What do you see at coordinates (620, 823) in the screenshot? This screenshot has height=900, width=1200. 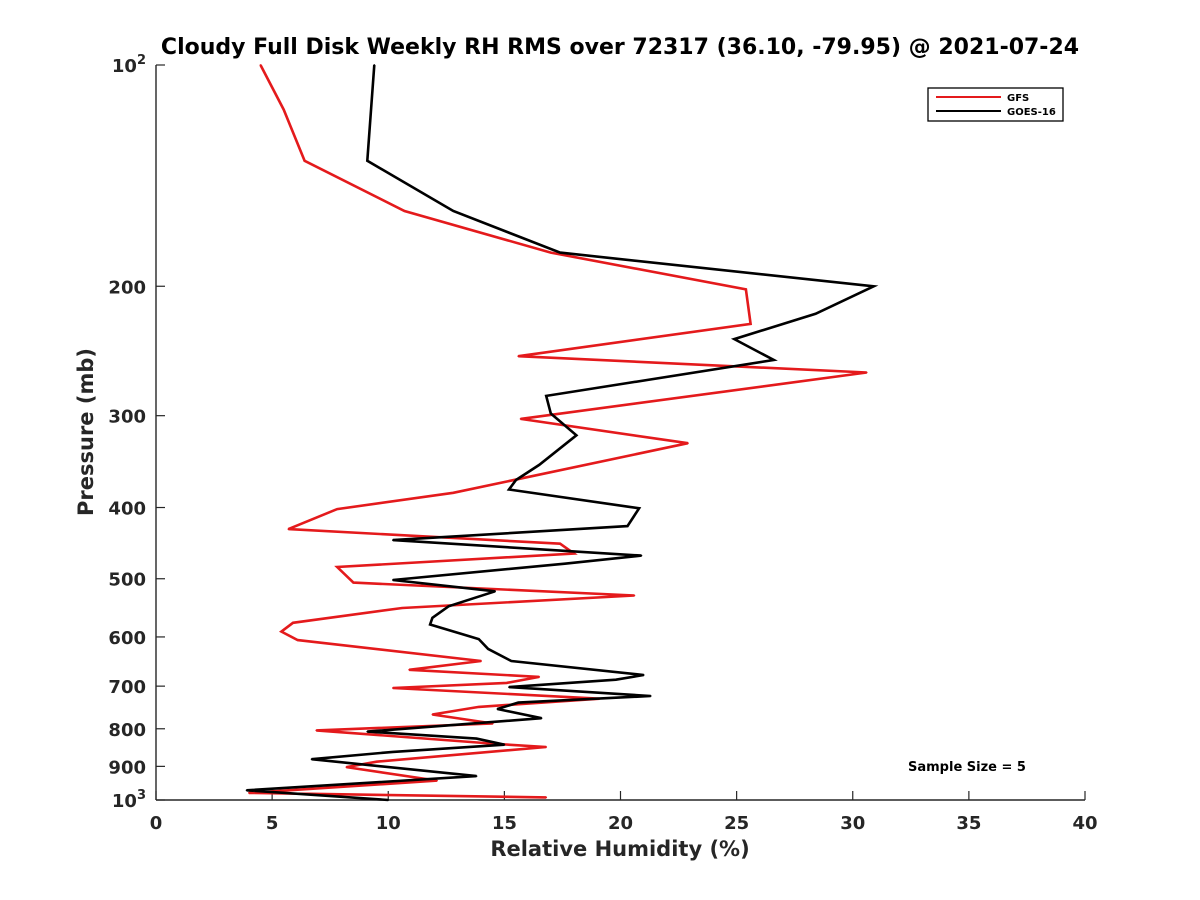 I see `x-tick-label: 20` at bounding box center [620, 823].